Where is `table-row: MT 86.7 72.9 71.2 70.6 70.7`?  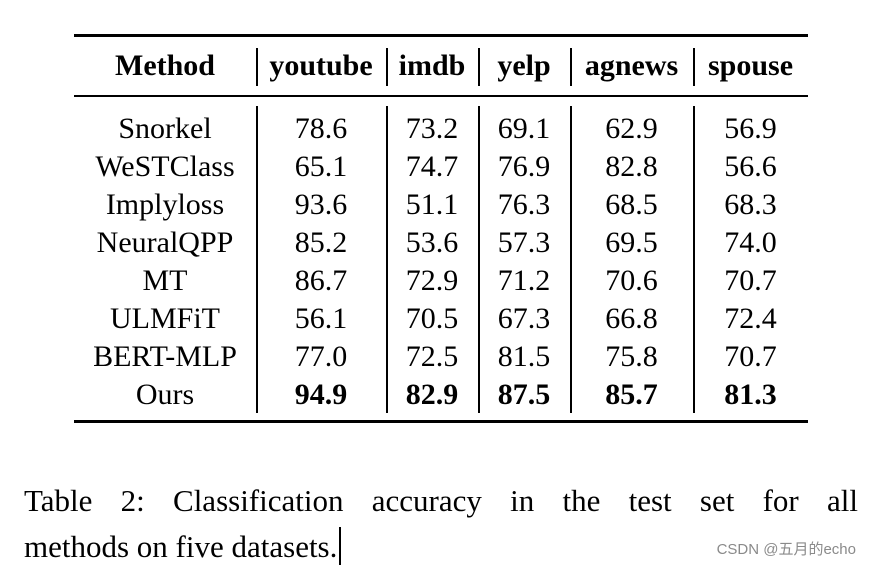 table-row: MT 86.7 72.9 71.2 70.6 70.7 is located at coordinates (441, 281).